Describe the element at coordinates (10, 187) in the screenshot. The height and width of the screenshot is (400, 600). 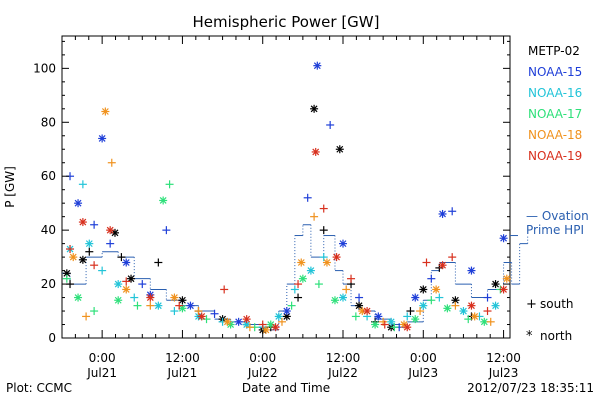
I see `y-axis-label: P [GW]` at that location.